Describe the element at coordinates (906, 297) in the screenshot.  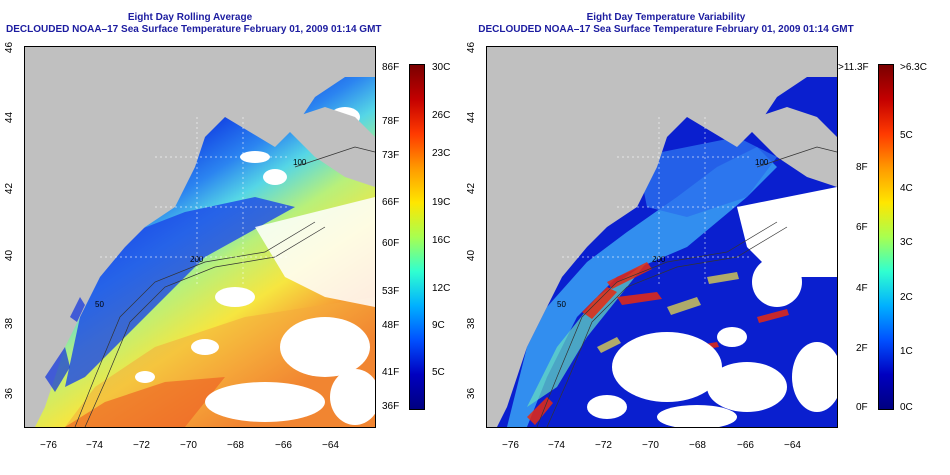
I see `colorbar-label: 2C` at that location.